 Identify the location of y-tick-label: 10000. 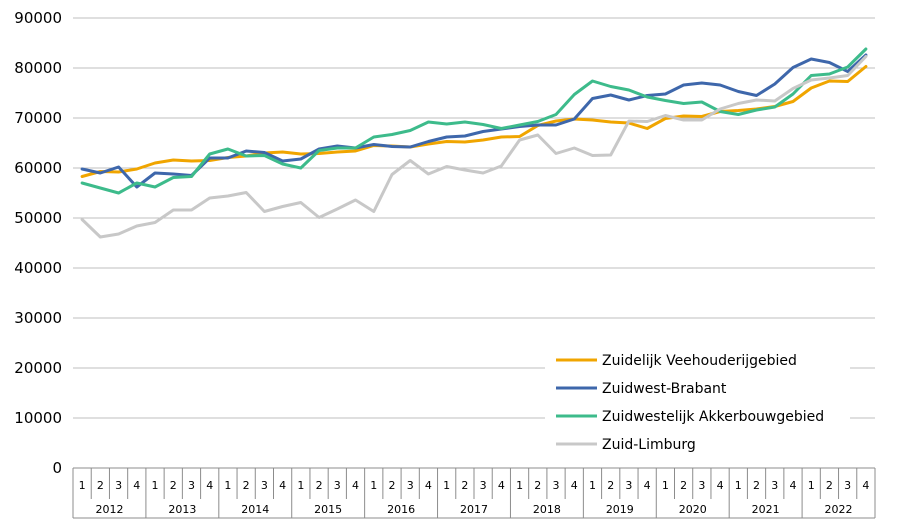
(38, 418).